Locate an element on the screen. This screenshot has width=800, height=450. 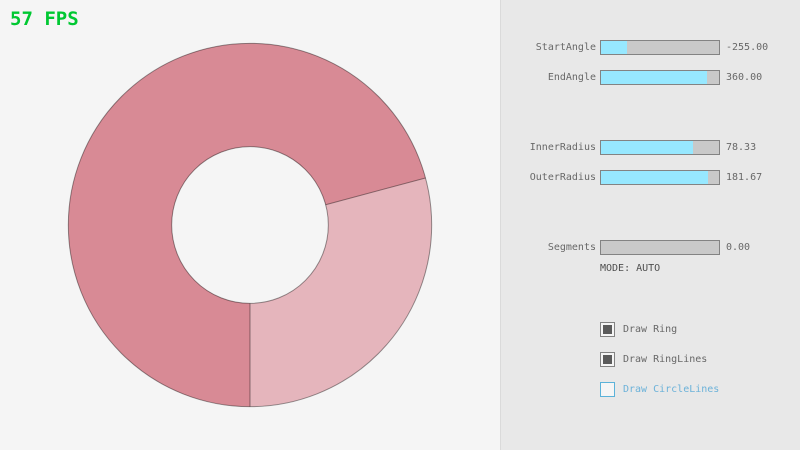
slider-row-startangle: StartAngle -255.00 is located at coordinates (400, 47).